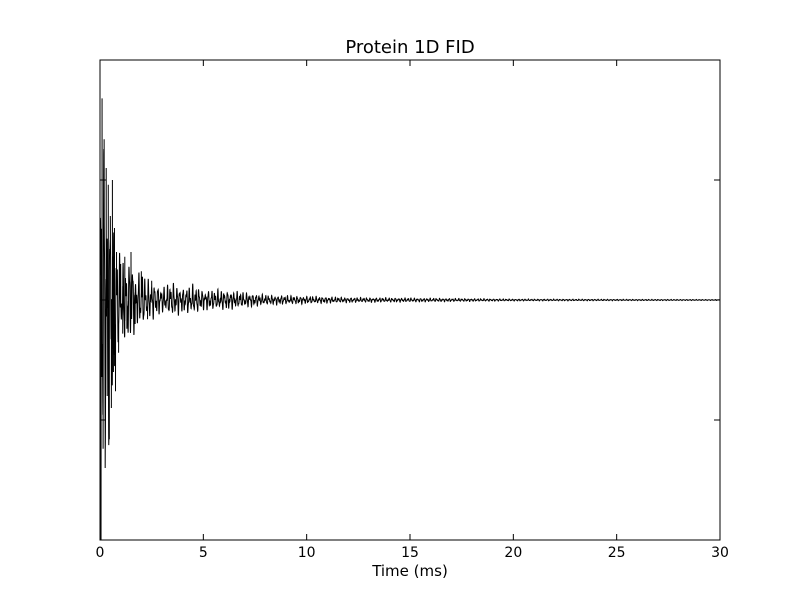 The image size is (800, 600). What do you see at coordinates (100, 553) in the screenshot?
I see `x-tick-label: 0` at bounding box center [100, 553].